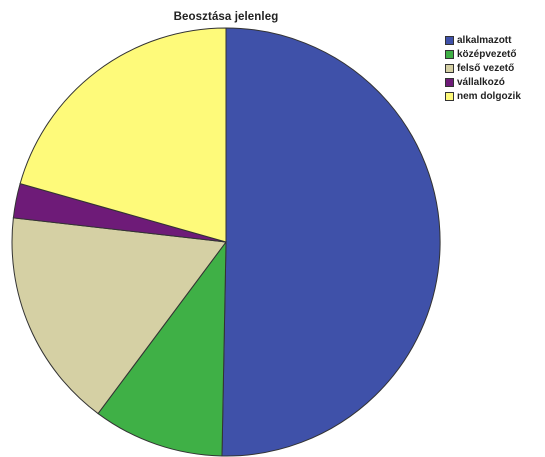 The width and height of the screenshot is (545, 457). I want to click on legend-item-alkalmazott: alkalmazott, so click(483, 40).